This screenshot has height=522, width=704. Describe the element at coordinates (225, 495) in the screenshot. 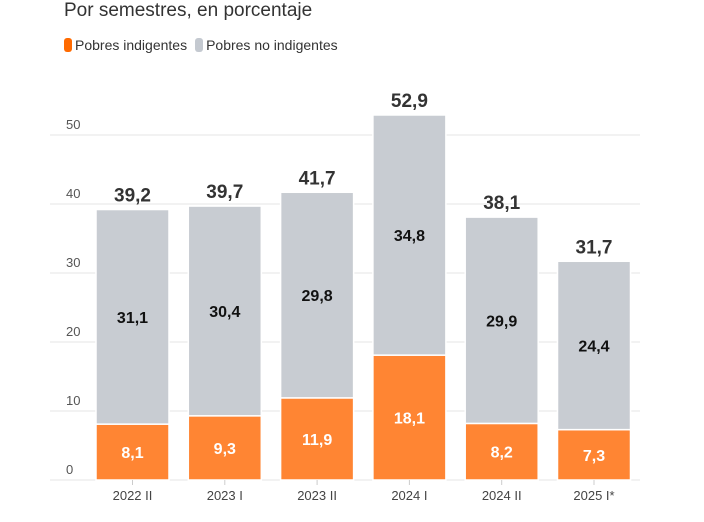

I see `x-tick-label: 2023 I` at that location.